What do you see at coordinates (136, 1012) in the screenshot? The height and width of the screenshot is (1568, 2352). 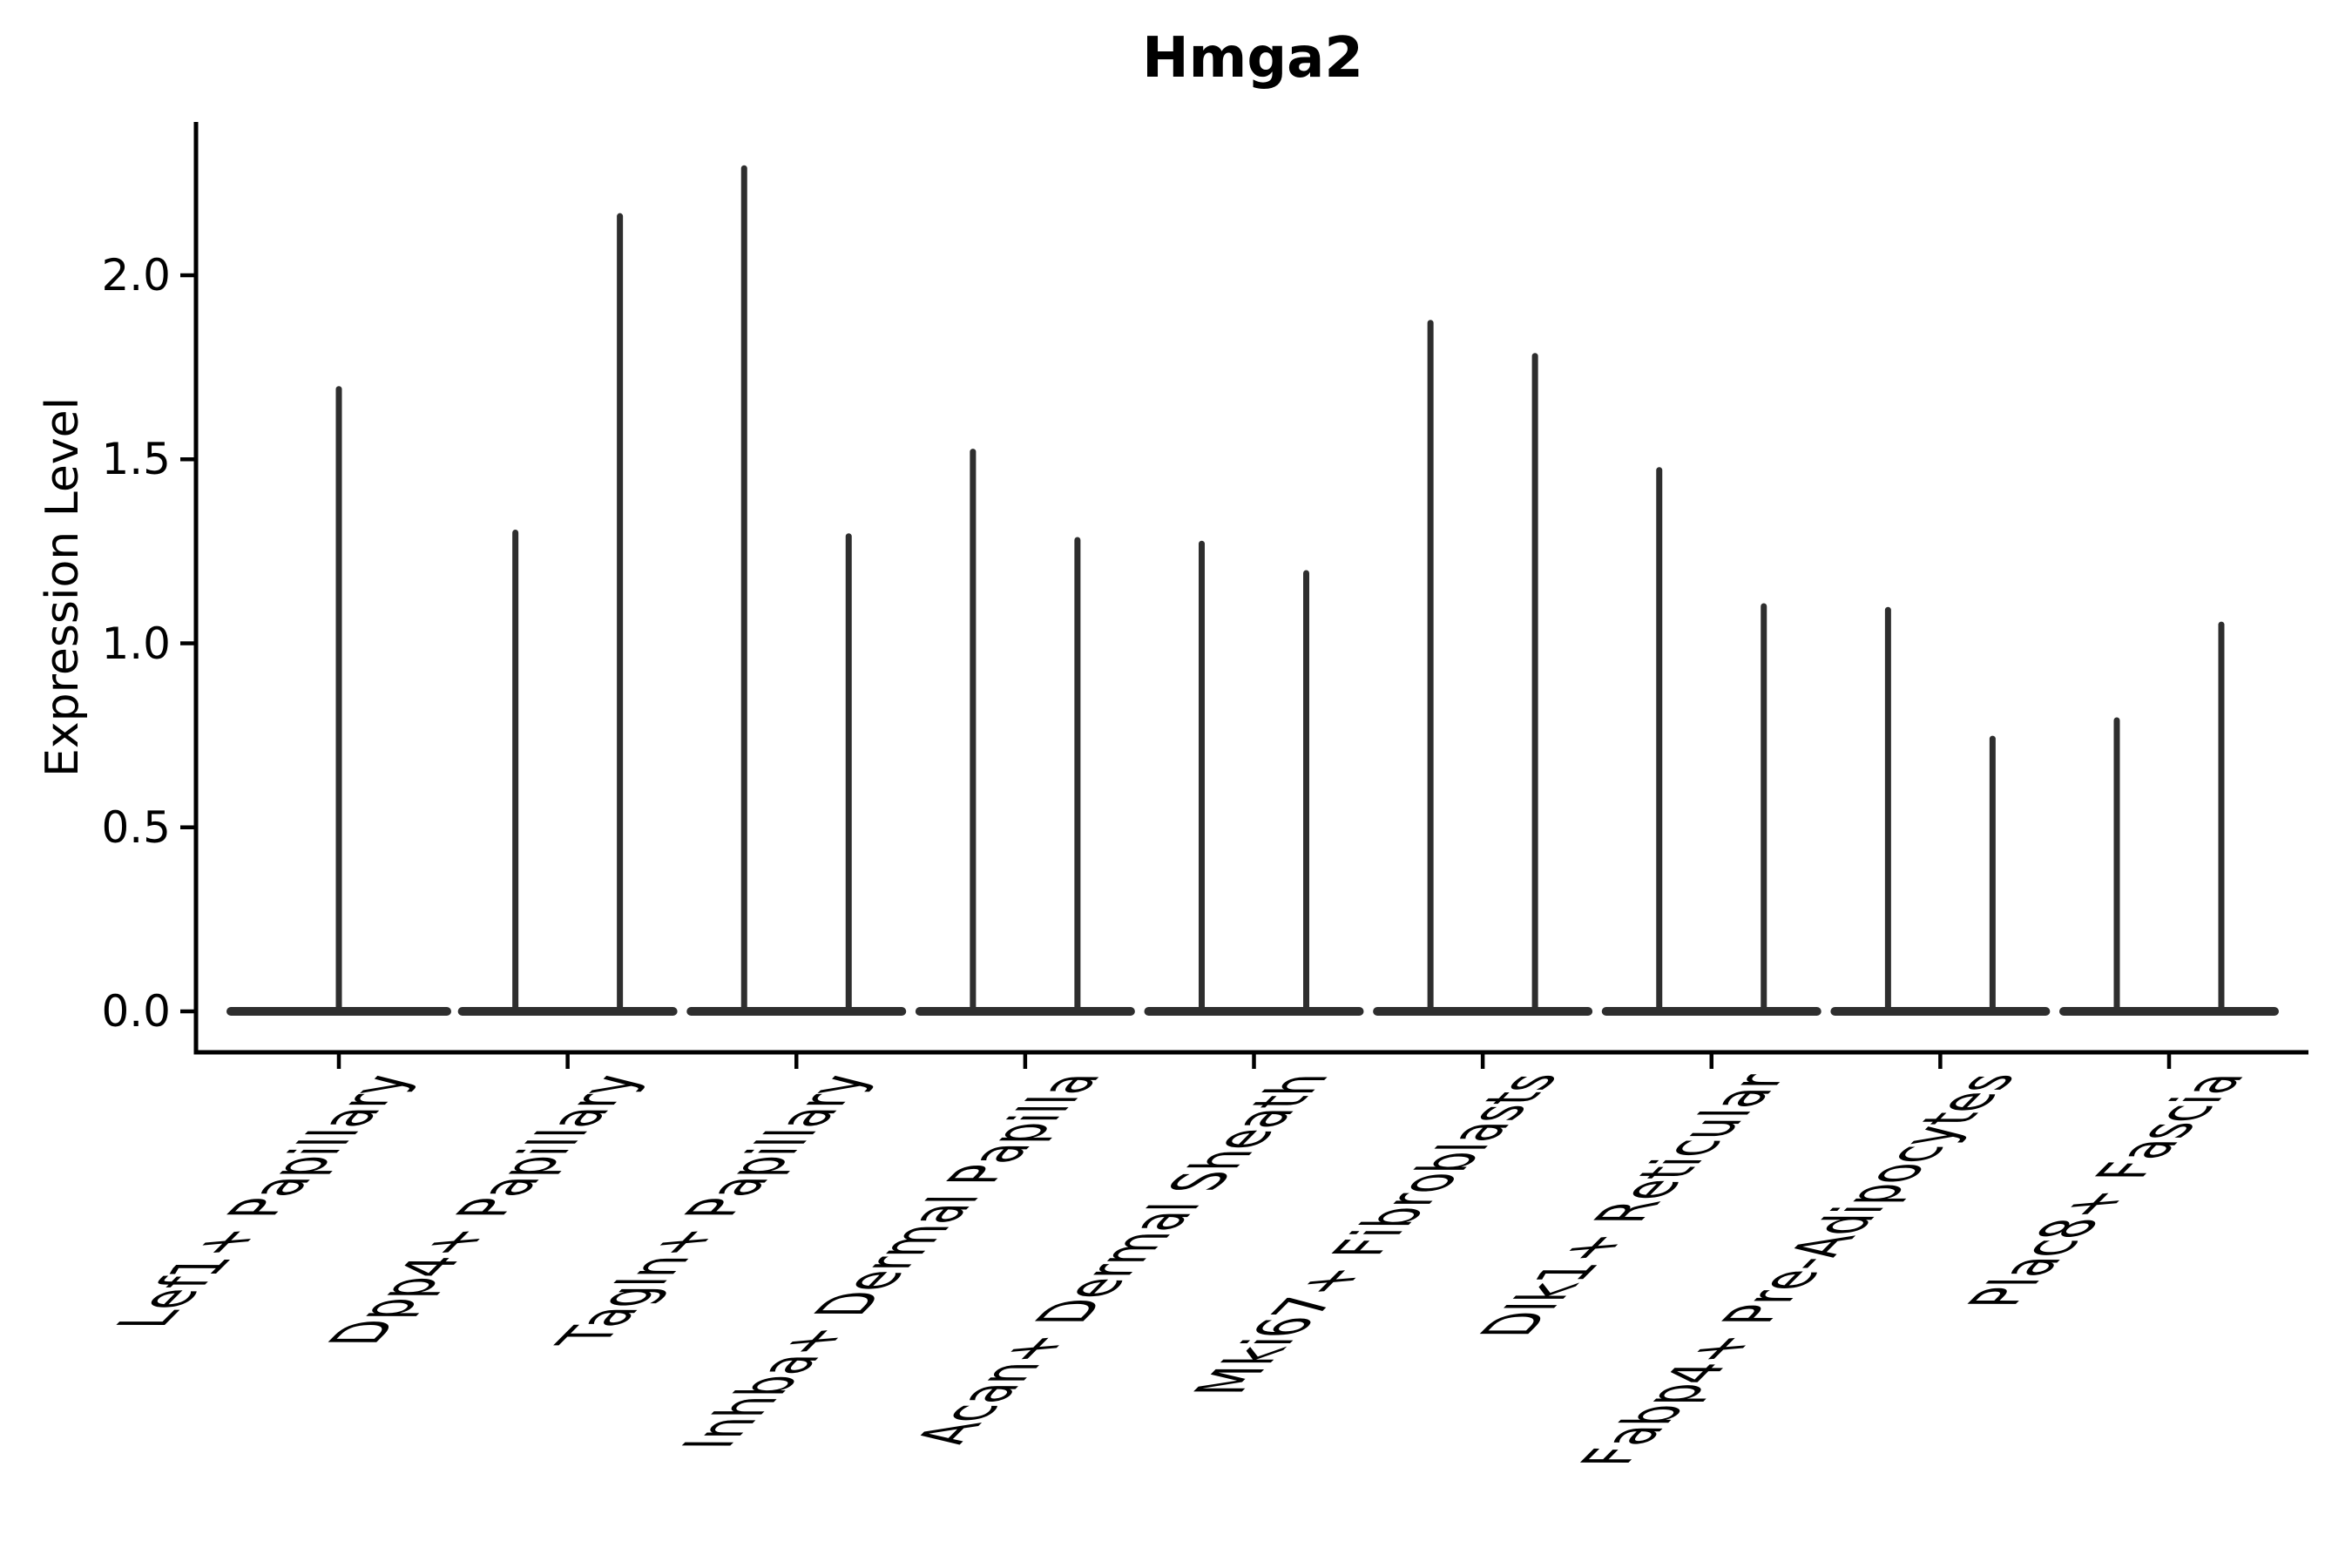 I see `y-tick-label: 0.0` at bounding box center [136, 1012].